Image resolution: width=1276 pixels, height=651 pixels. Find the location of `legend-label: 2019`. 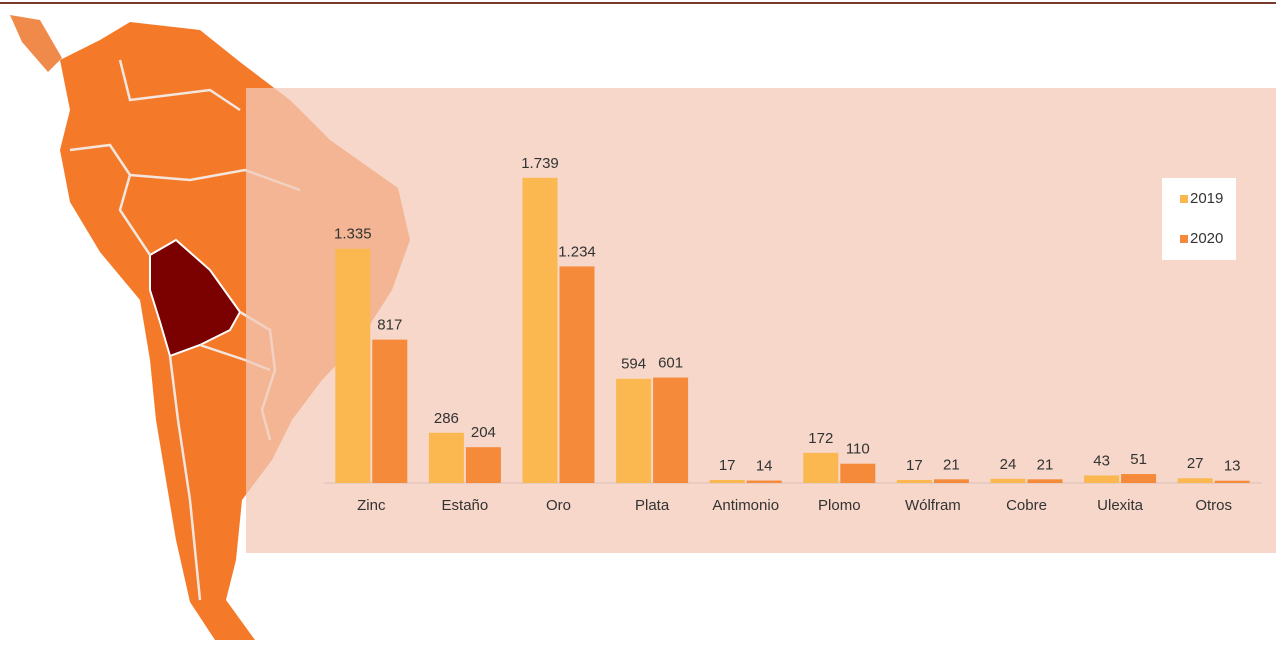

legend-label: 2019 is located at coordinates (1206, 198).